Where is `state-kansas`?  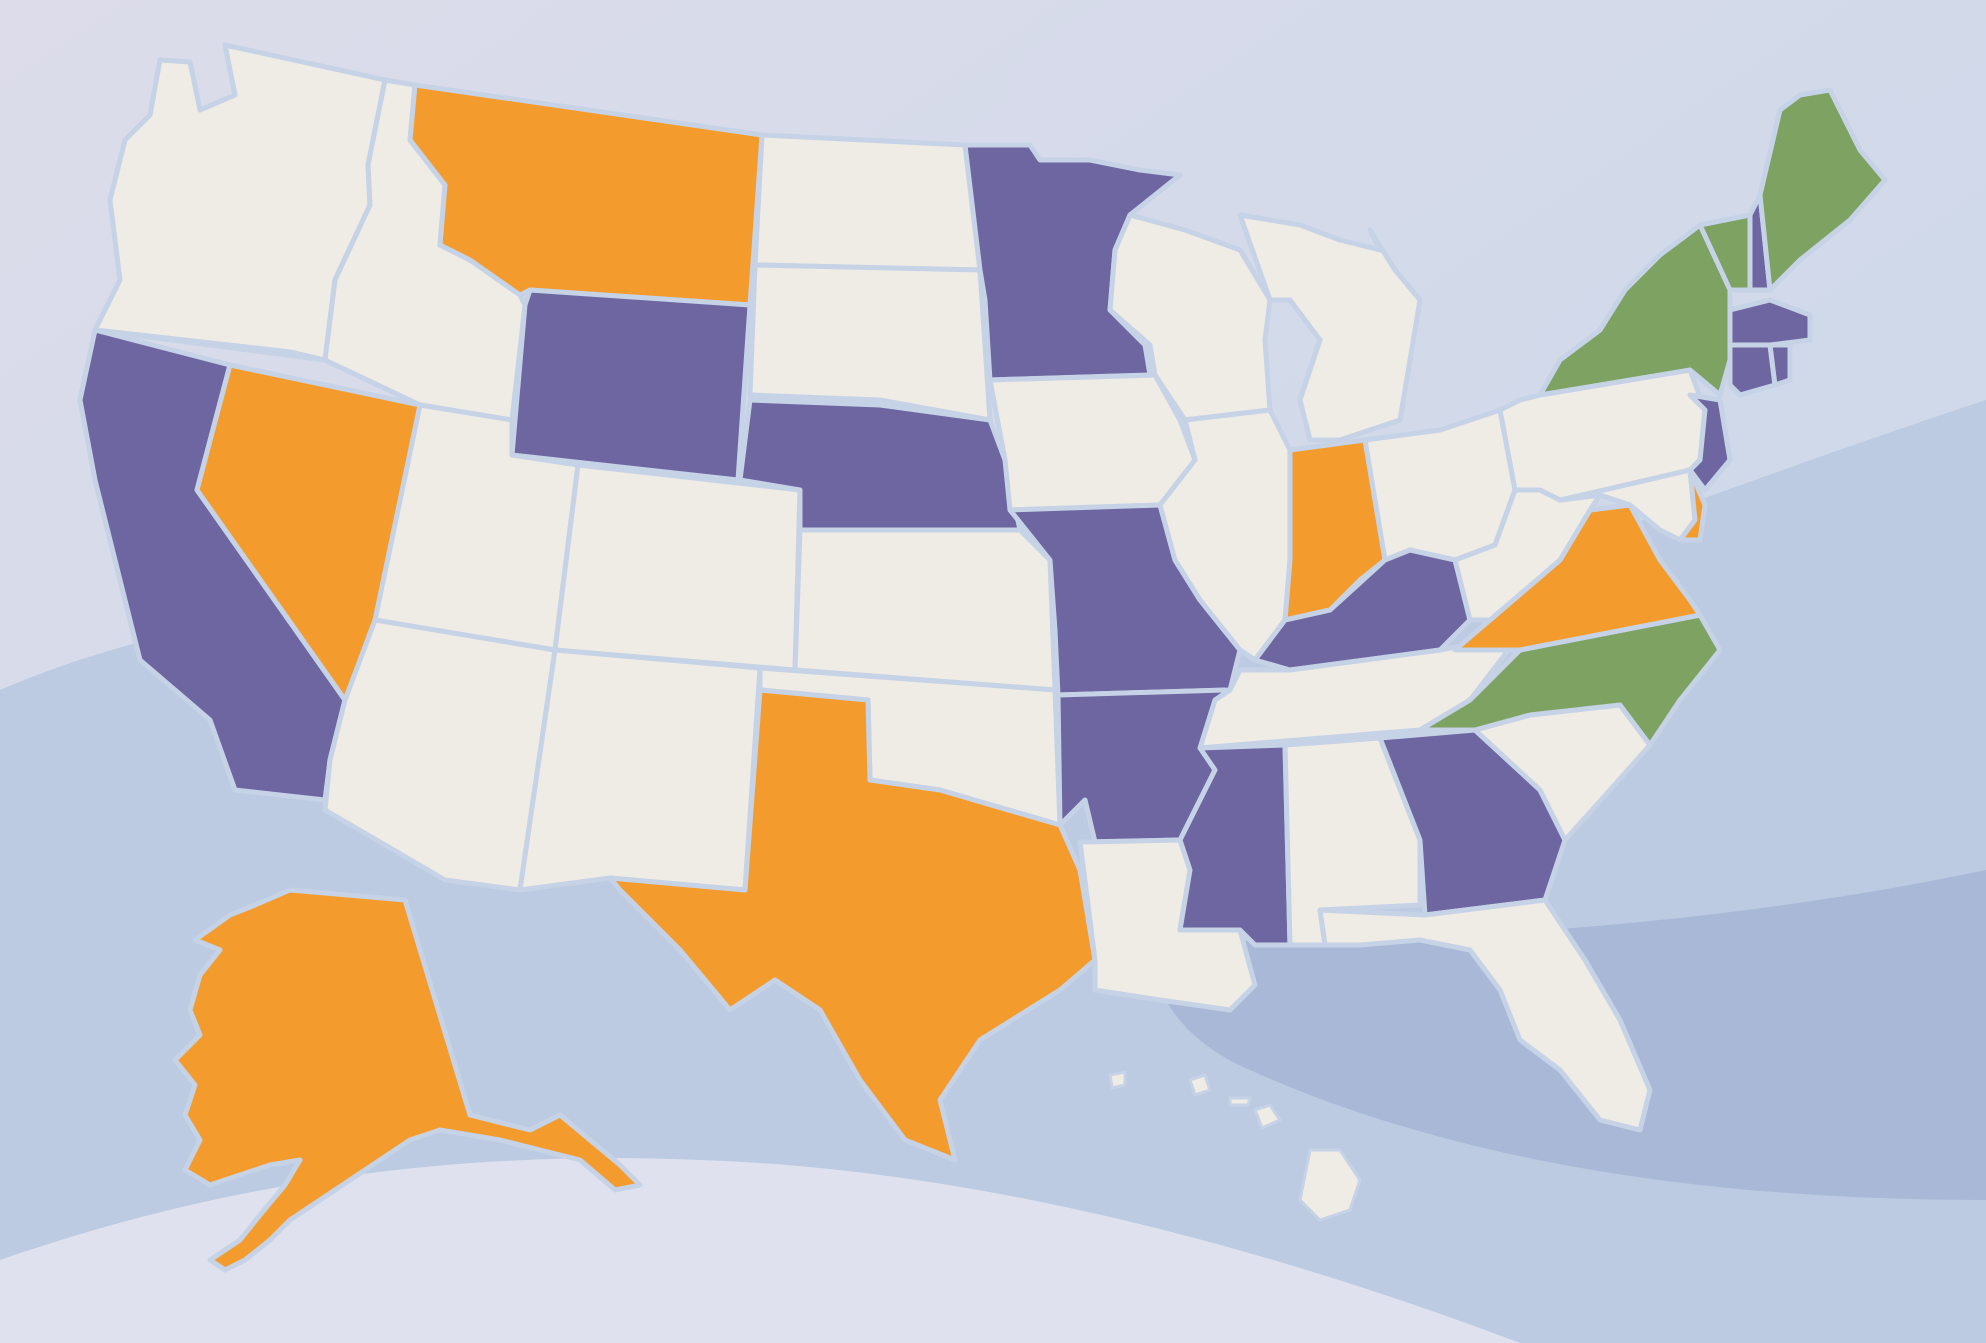 state-kansas is located at coordinates (925, 610).